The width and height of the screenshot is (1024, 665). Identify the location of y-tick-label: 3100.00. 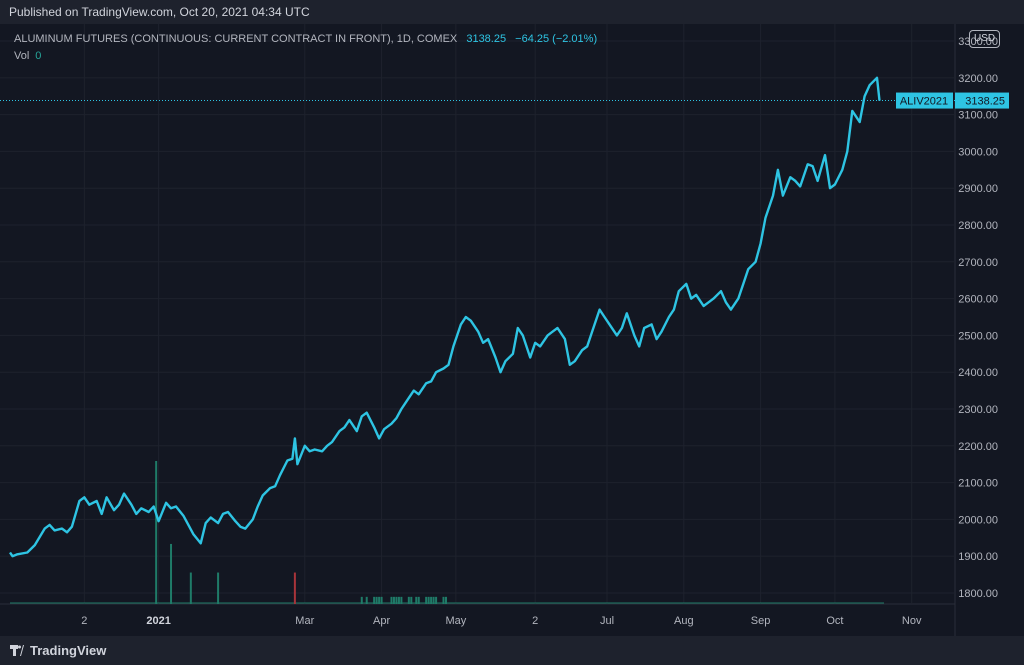
(978, 116).